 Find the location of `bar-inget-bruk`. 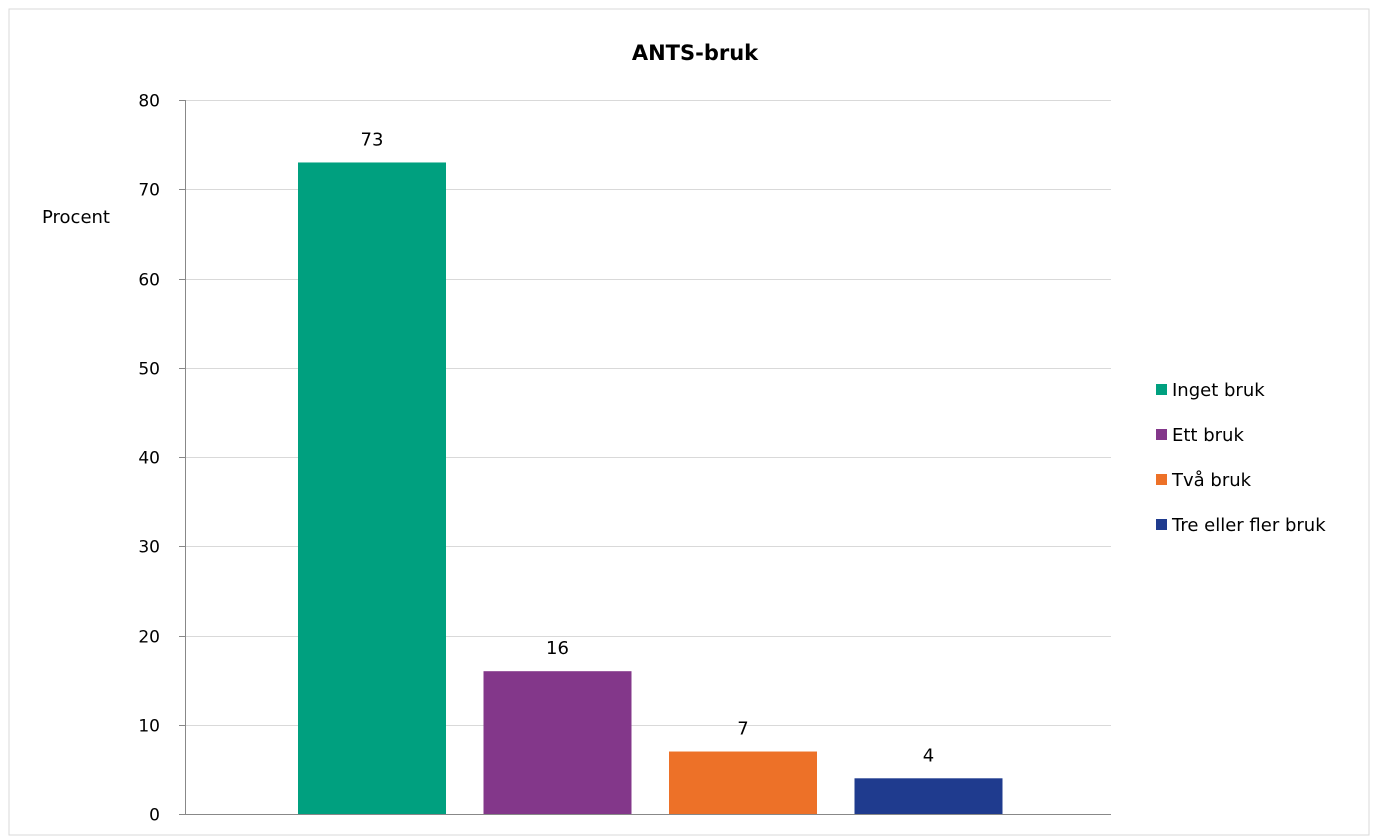

bar-inget-bruk is located at coordinates (372, 488).